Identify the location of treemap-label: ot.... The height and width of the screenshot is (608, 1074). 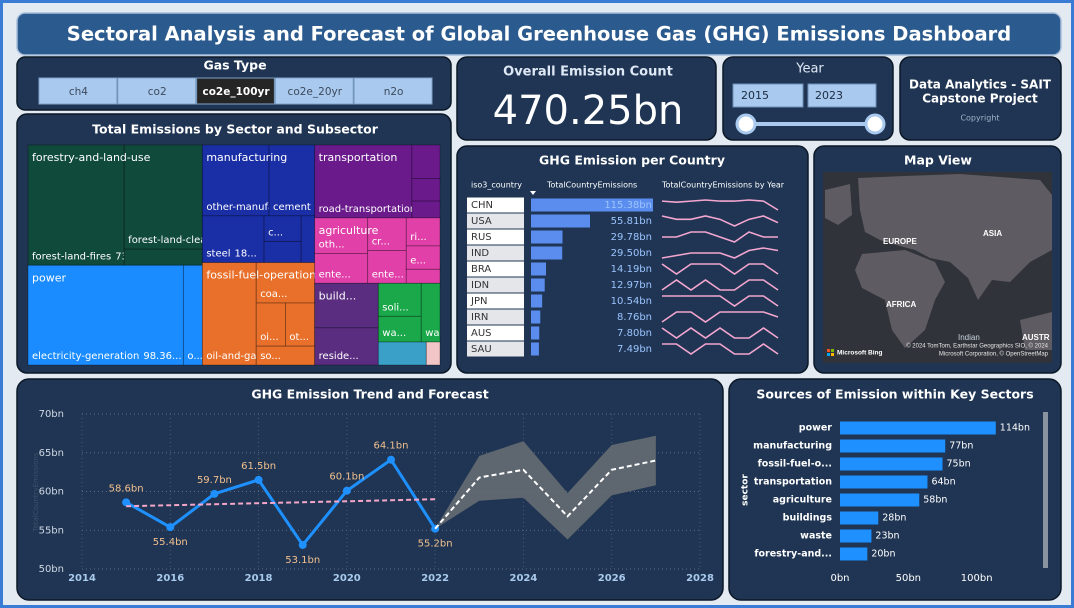
(299, 337).